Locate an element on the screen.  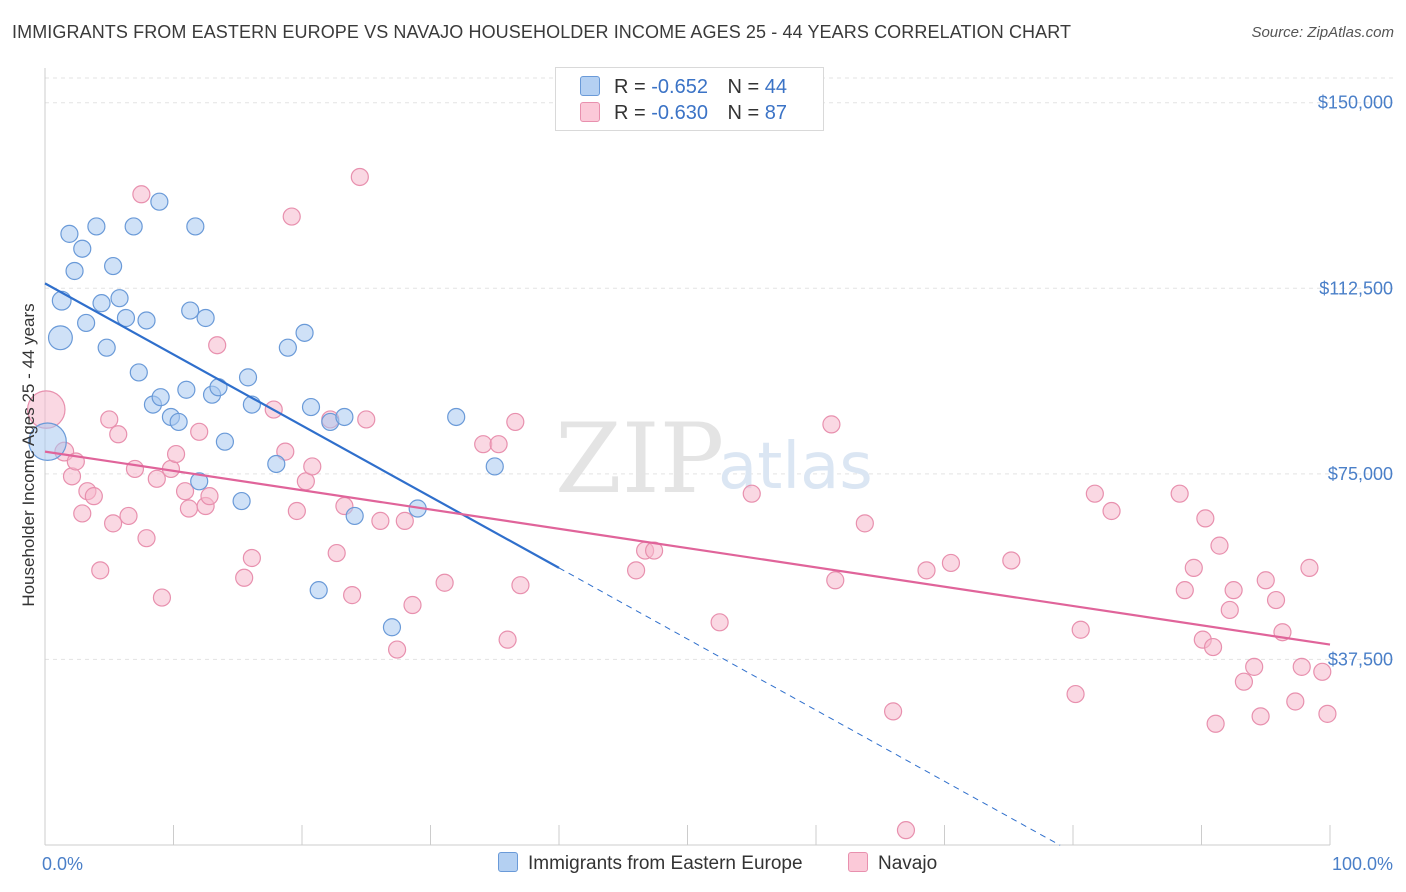
y-tick-label: $112,500 is located at coordinates (1356, 288).